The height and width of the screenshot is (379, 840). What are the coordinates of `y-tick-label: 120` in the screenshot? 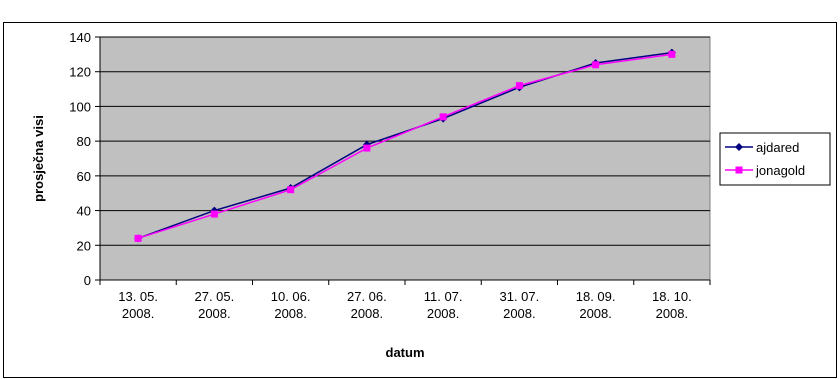 It's located at (80, 72).